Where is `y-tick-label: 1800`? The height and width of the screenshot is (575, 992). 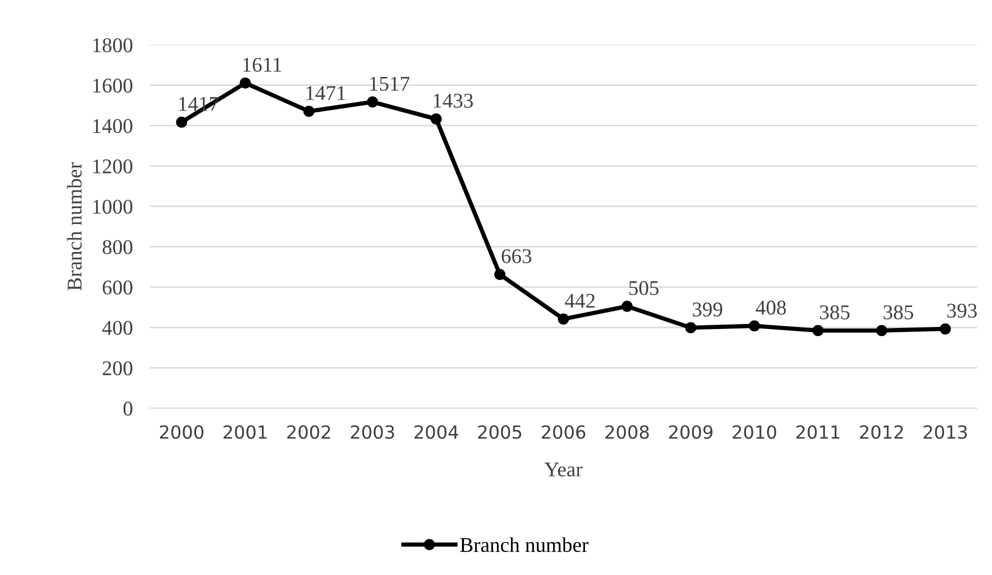 y-tick-label: 1800 is located at coordinates (112, 45).